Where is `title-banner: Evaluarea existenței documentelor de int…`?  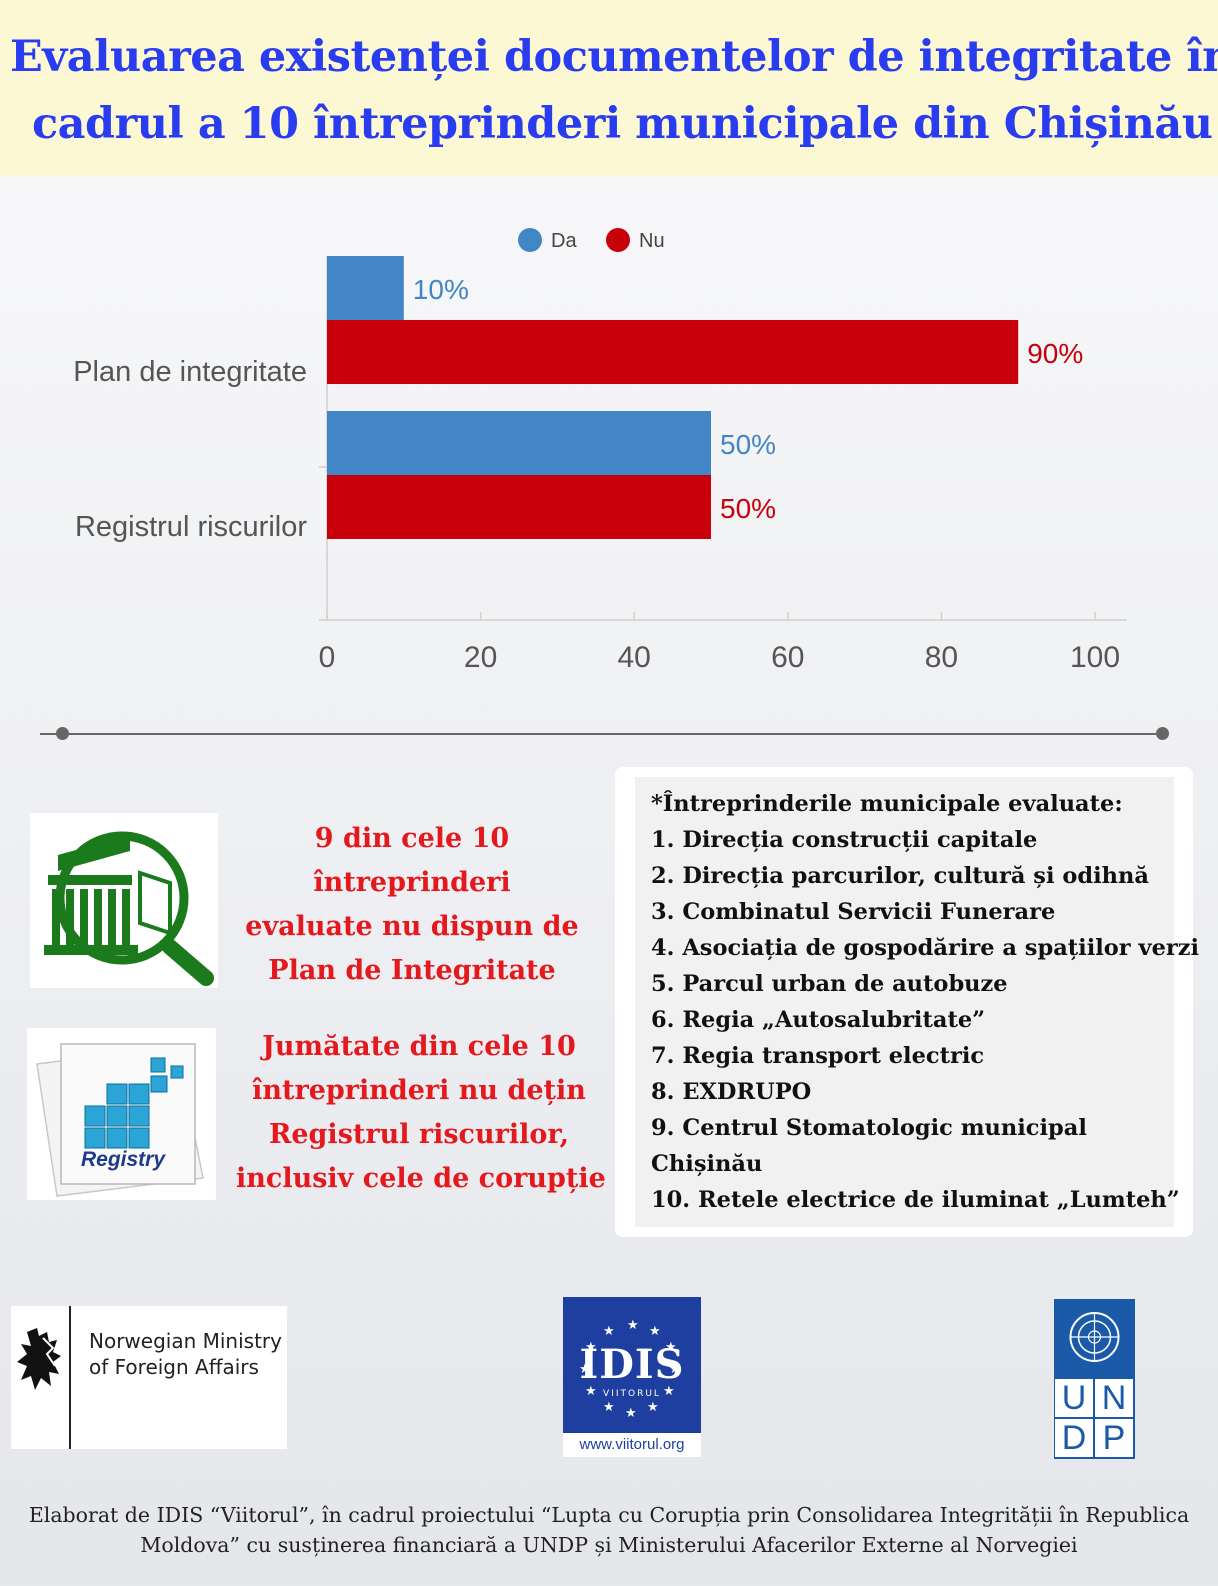
title-banner: Evaluarea existenței documentelor de int… is located at coordinates (609, 88).